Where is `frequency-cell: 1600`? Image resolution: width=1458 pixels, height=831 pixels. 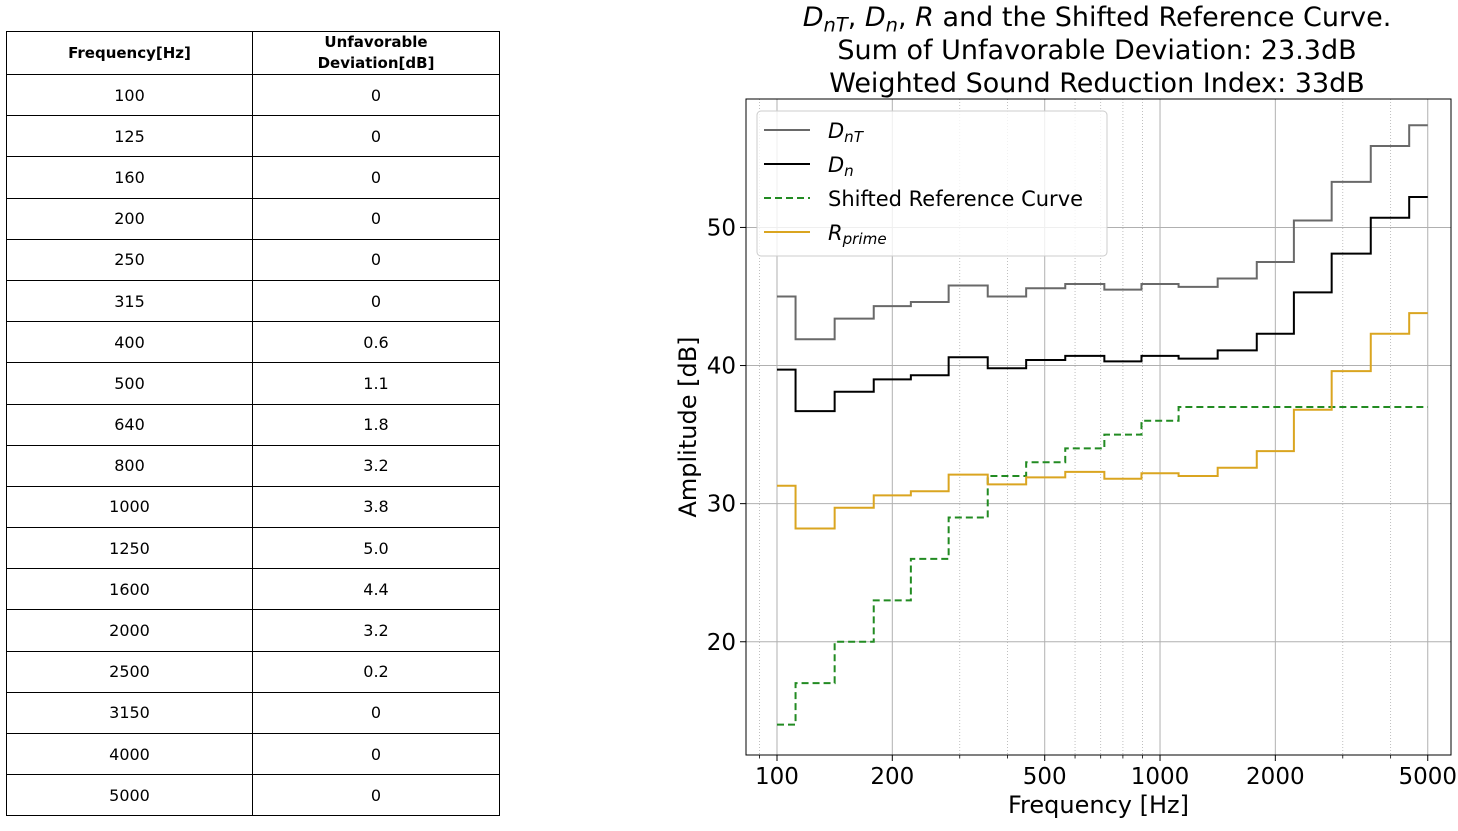 frequency-cell: 1600 is located at coordinates (129, 589).